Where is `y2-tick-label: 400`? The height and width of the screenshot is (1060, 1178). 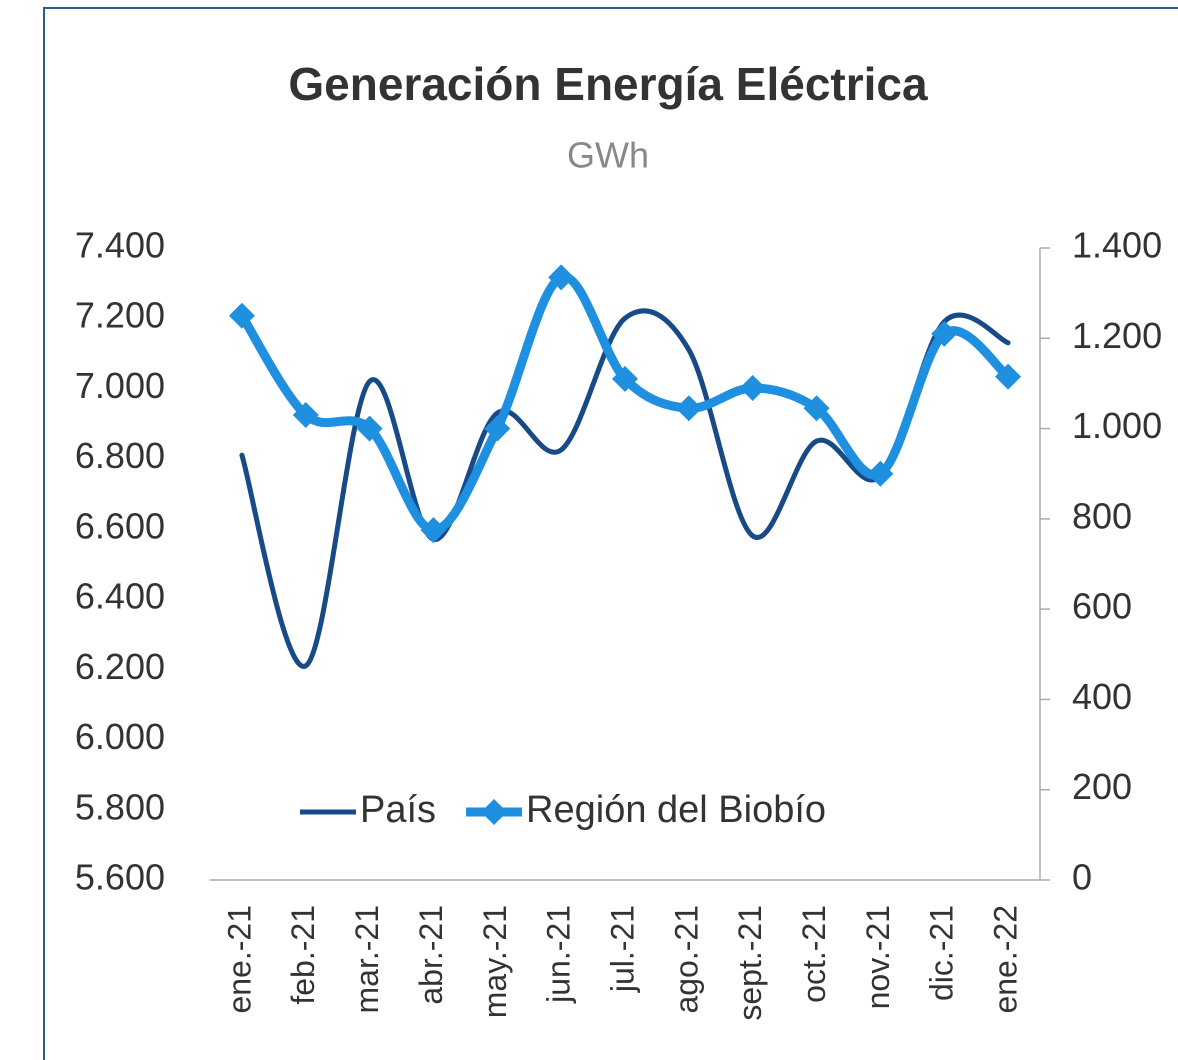
y2-tick-label: 400 is located at coordinates (1102, 696).